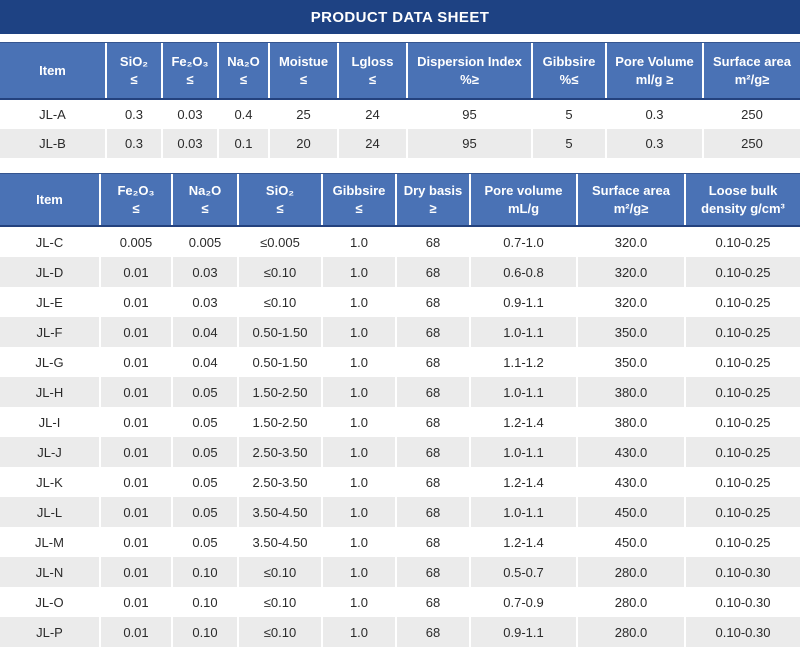  I want to click on item-cell: JL-C, so click(49, 242).